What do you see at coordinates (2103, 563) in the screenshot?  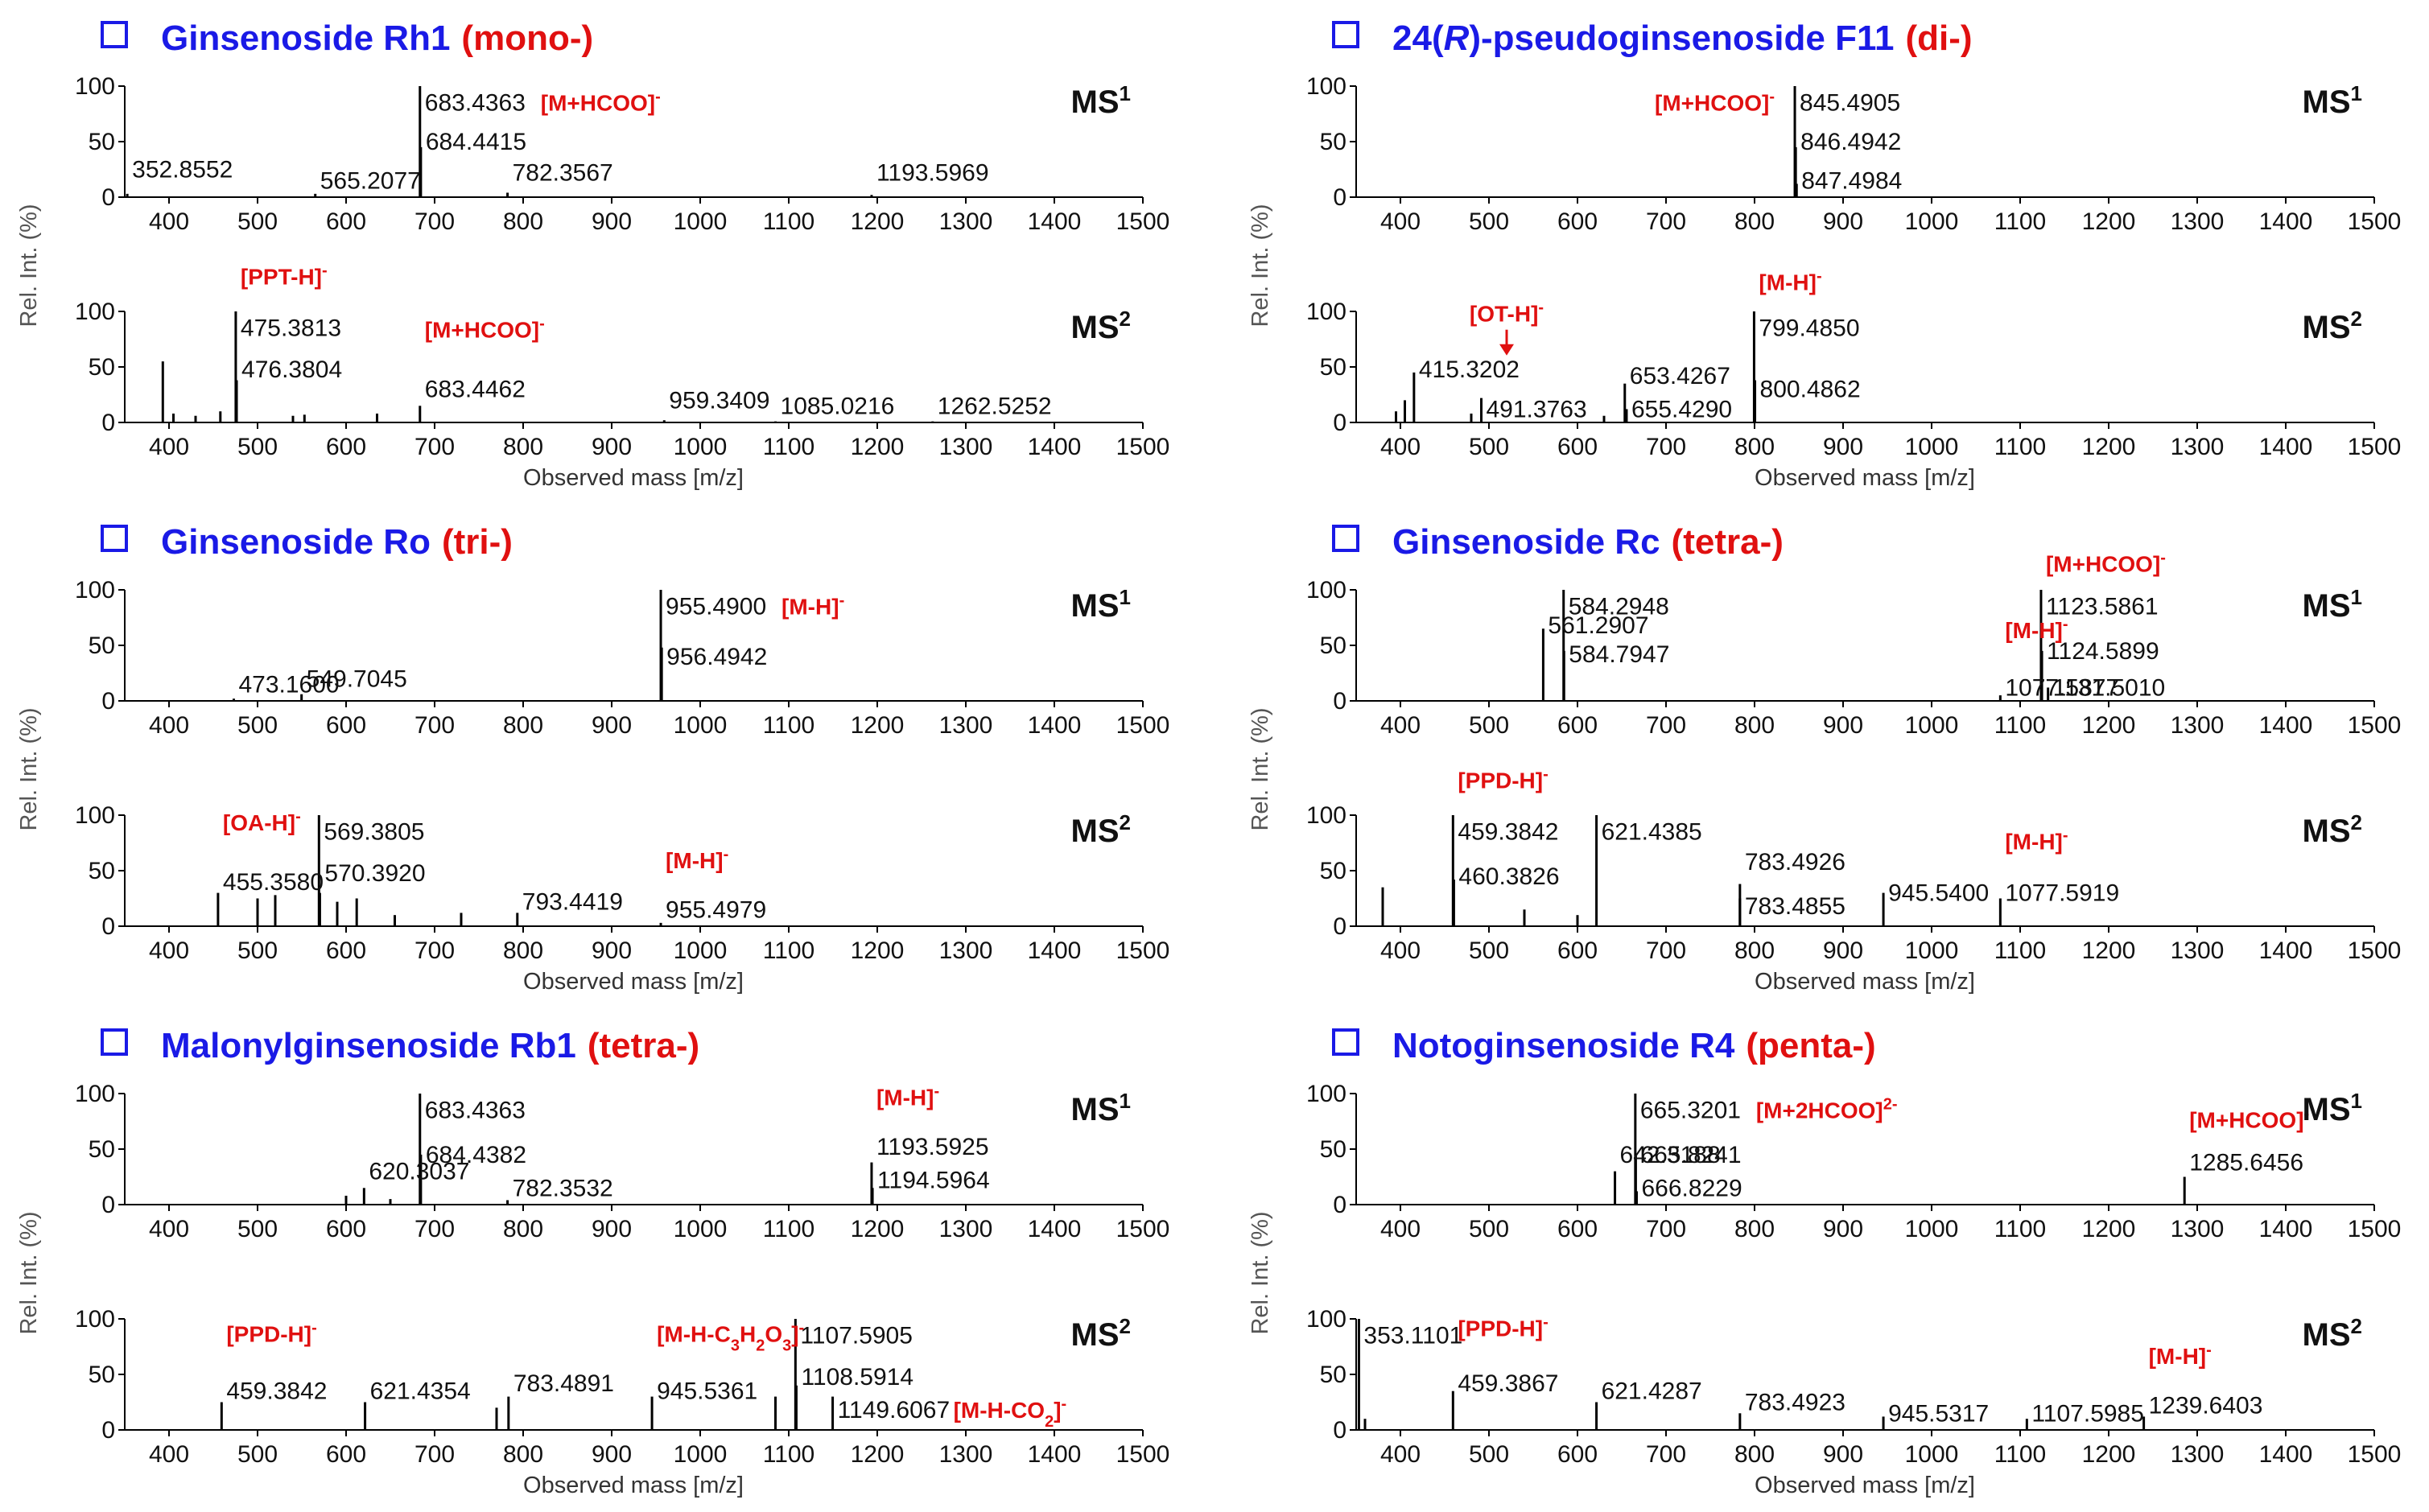 I see `ion-annotation-part: [M+HCOO]` at bounding box center [2103, 563].